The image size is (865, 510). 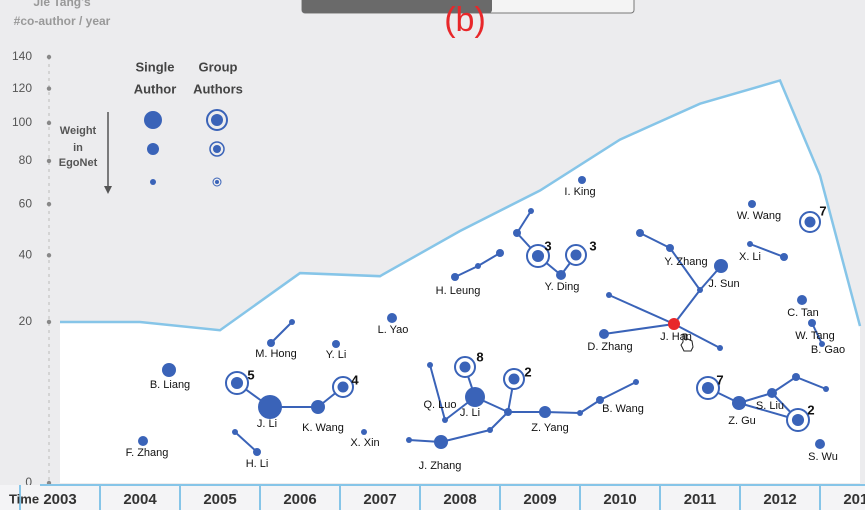 I want to click on legend-node, so click(x=153, y=182).